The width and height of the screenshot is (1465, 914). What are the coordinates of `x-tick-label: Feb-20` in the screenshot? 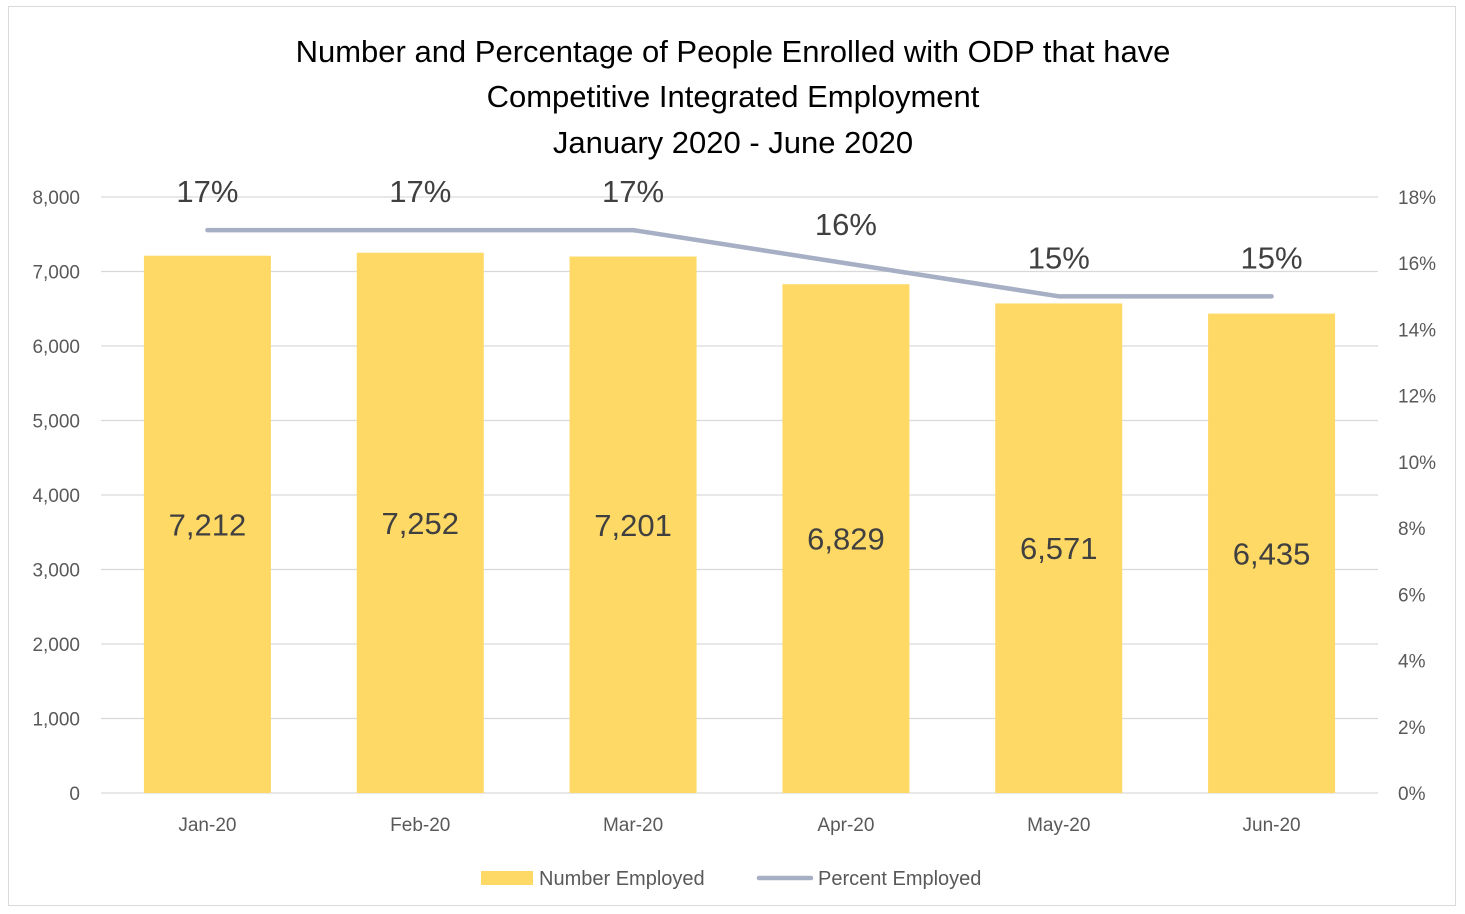 It's located at (420, 825).